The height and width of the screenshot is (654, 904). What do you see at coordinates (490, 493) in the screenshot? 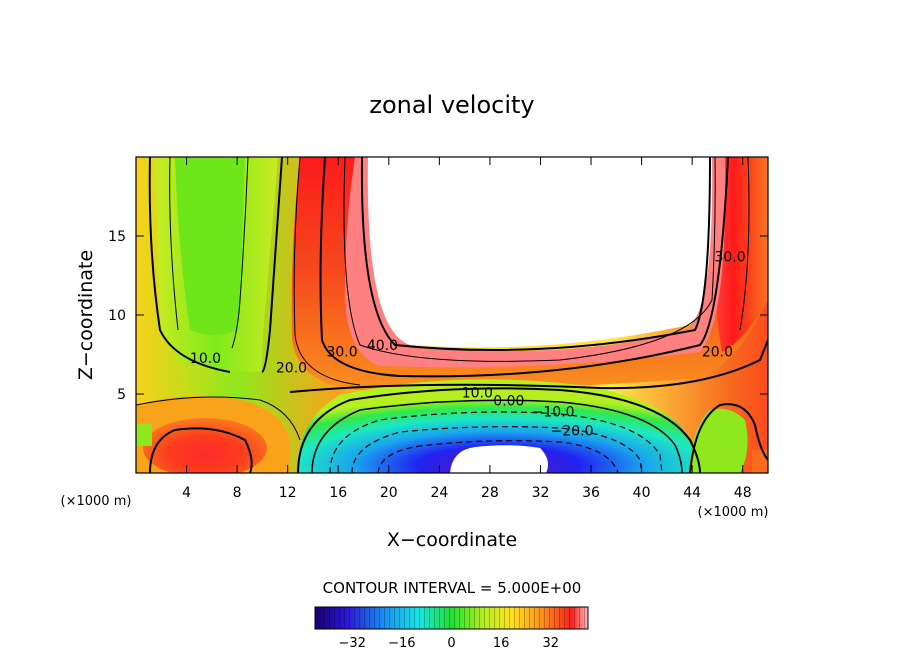
I see `x-tick-label: 28` at bounding box center [490, 493].